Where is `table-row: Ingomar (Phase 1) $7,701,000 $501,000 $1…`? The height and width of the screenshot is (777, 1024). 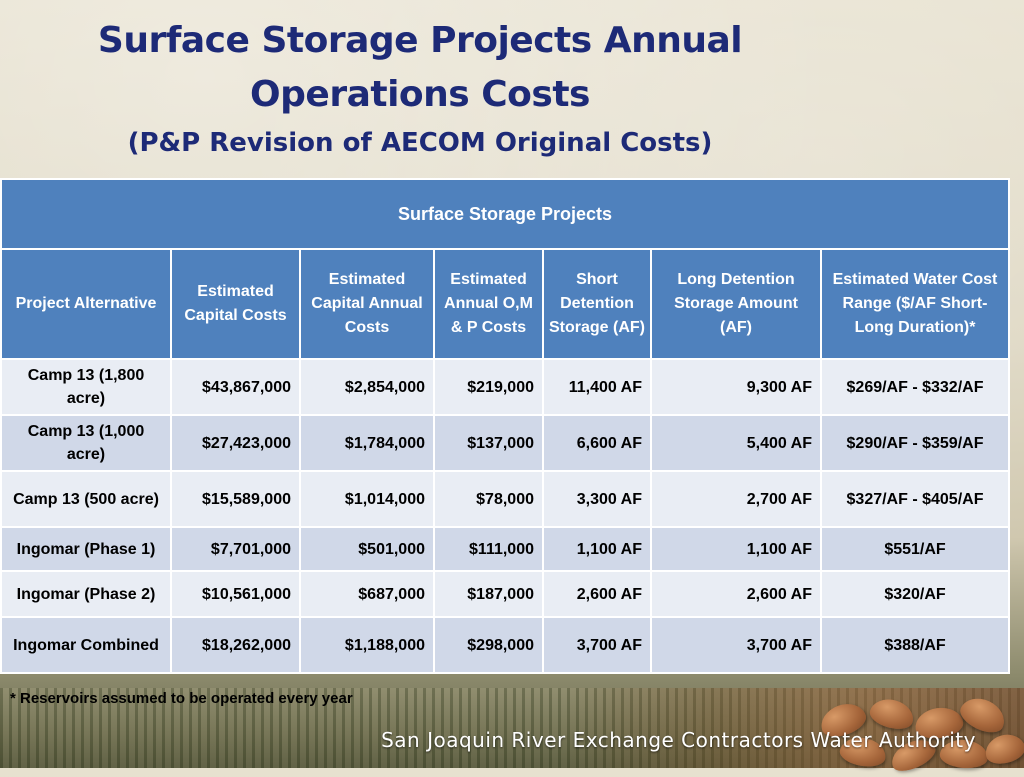 table-row: Ingomar (Phase 1) $7,701,000 $501,000 $1… is located at coordinates (505, 549).